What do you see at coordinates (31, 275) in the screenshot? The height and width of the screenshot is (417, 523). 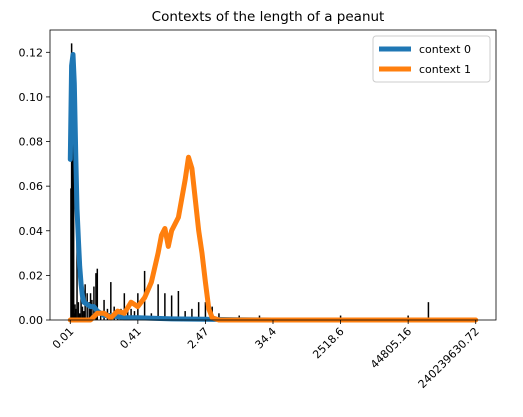 I see `y-tick-label: 0.02` at bounding box center [31, 275].